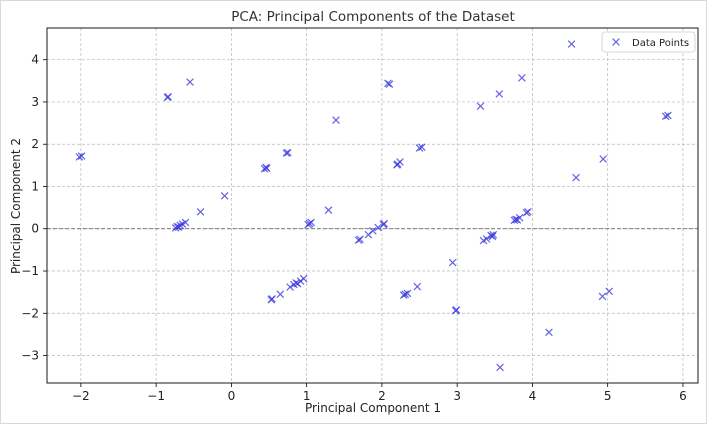 This screenshot has height=425, width=707. What do you see at coordinates (35, 229) in the screenshot?
I see `y-tick-label: 0` at bounding box center [35, 229].